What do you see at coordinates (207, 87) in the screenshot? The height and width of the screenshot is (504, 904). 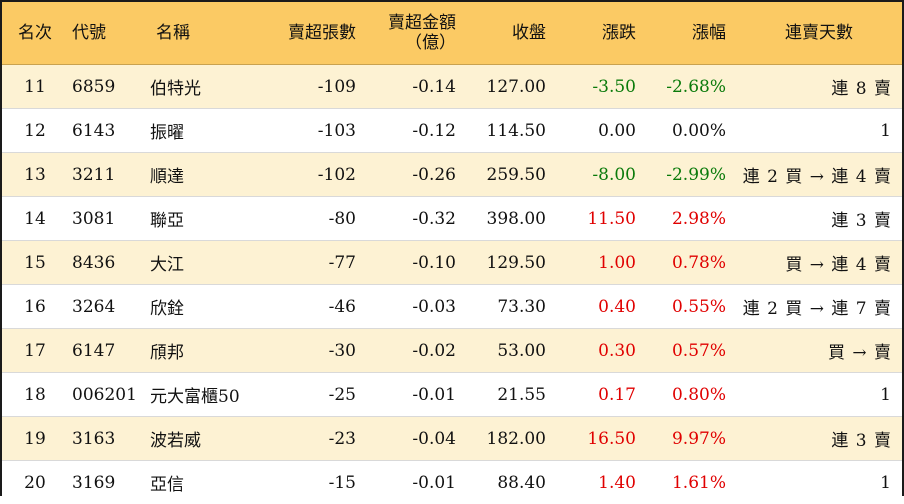 I see `cell-name: 伯特光` at bounding box center [207, 87].